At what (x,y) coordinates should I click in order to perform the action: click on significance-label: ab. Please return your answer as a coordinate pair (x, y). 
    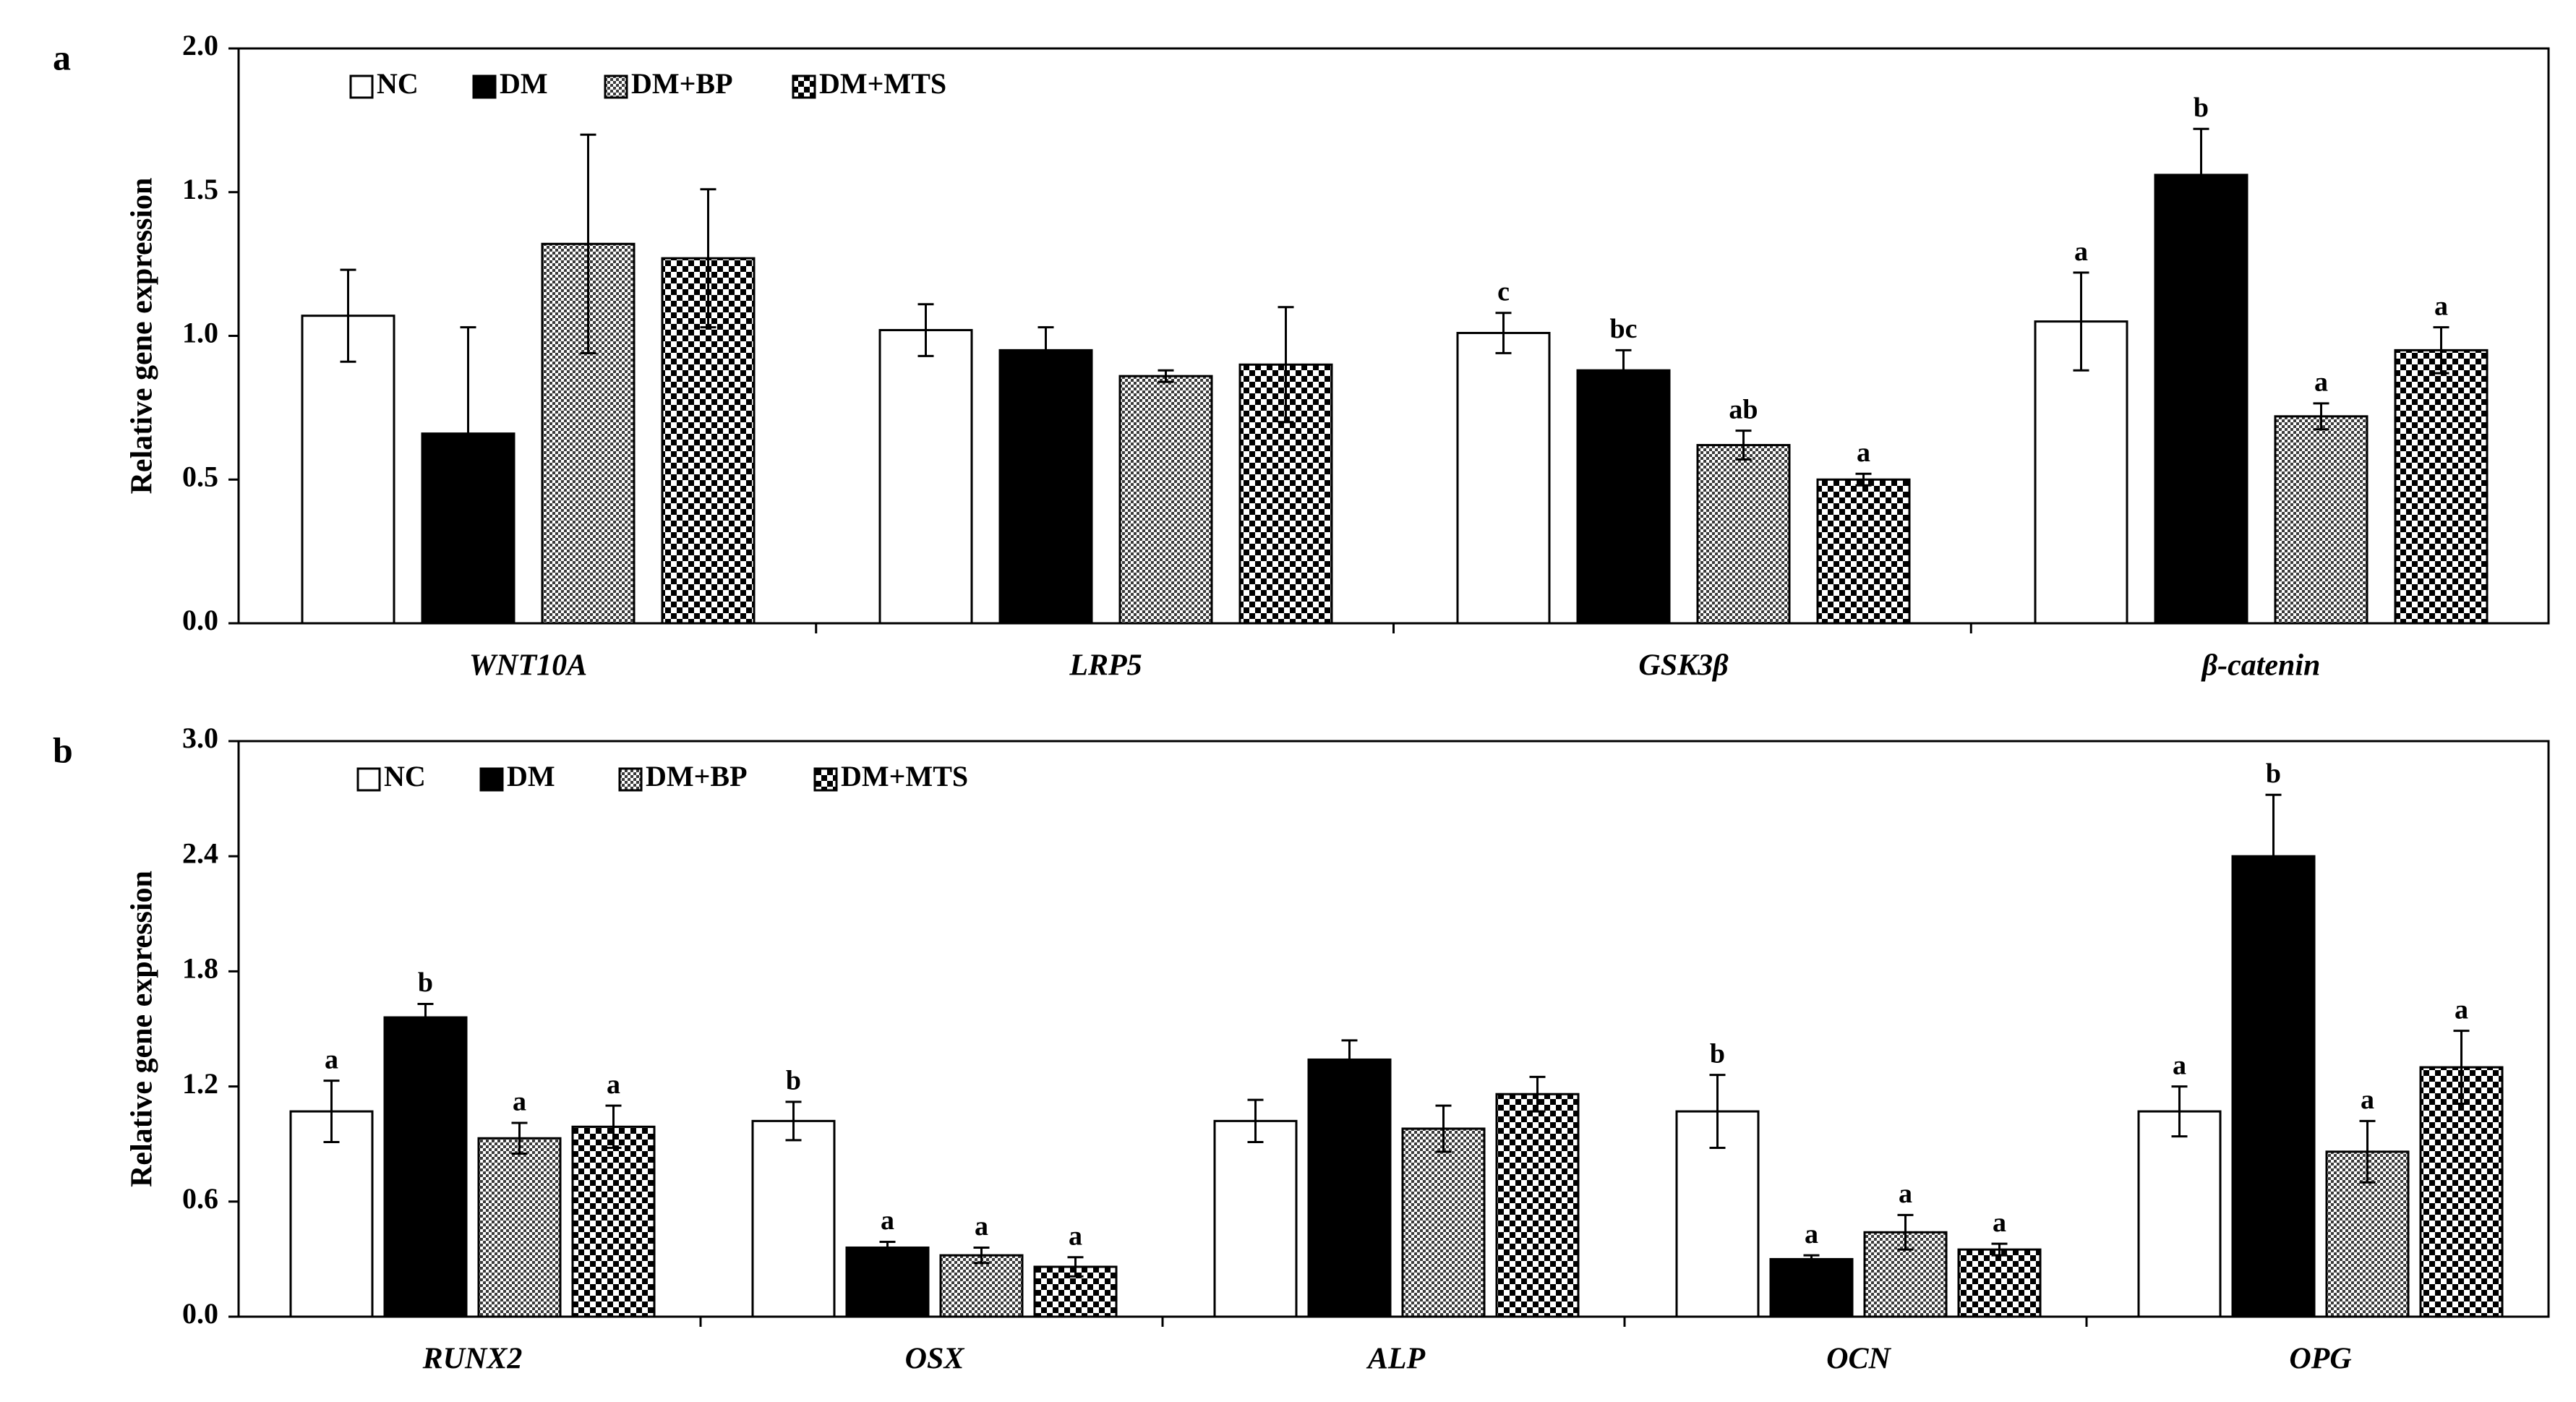
    Looking at the image, I should click on (1744, 409).